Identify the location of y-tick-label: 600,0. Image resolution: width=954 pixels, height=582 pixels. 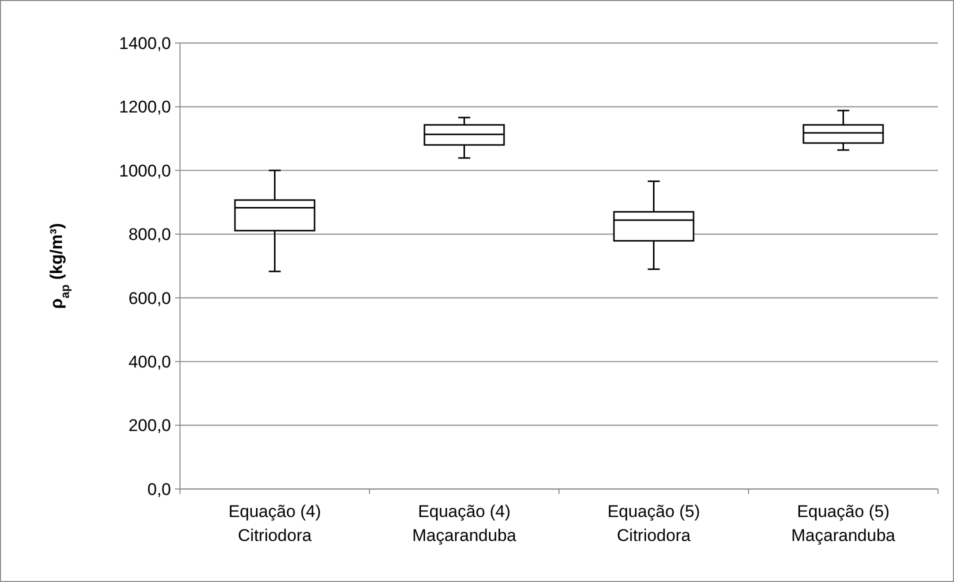
(149, 298).